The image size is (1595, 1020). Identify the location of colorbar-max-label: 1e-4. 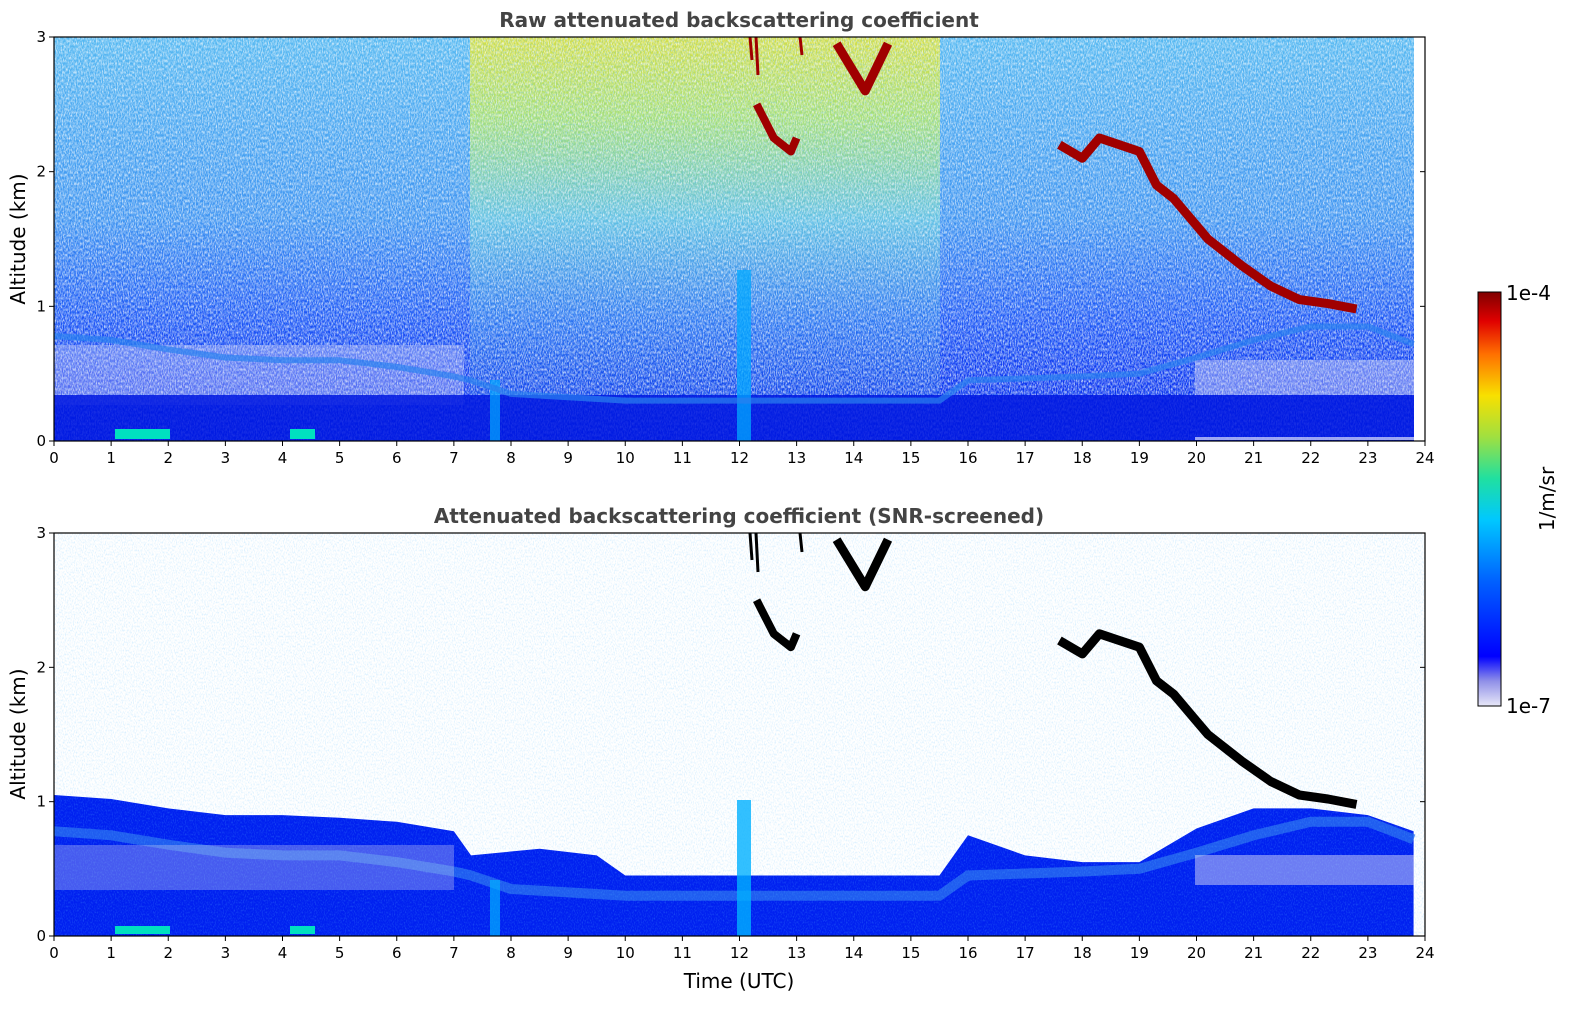
(1528, 293).